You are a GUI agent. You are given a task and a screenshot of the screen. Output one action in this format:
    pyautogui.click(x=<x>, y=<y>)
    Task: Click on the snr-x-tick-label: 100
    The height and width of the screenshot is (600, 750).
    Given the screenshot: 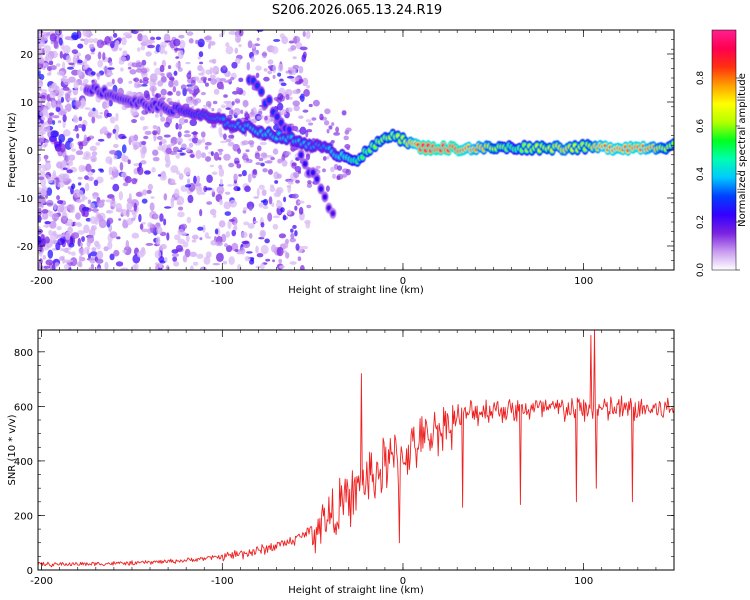 What is the action you would take?
    pyautogui.click(x=583, y=581)
    